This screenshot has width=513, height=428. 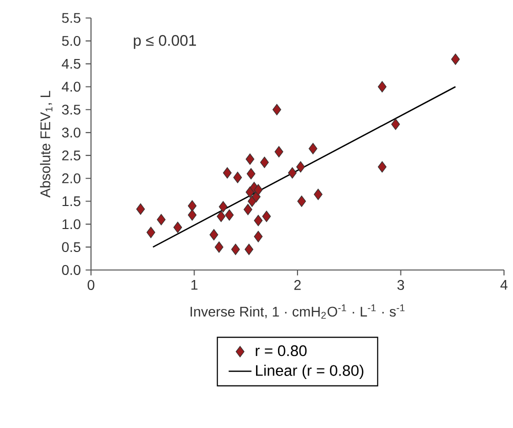 I want to click on y-tick-label: 3.5, so click(x=71, y=109).